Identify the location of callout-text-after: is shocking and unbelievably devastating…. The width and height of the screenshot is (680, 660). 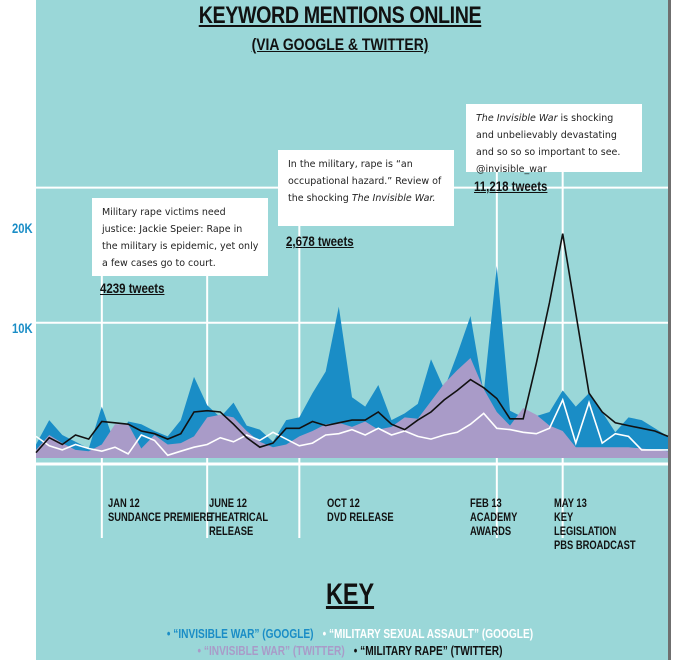
(548, 144).